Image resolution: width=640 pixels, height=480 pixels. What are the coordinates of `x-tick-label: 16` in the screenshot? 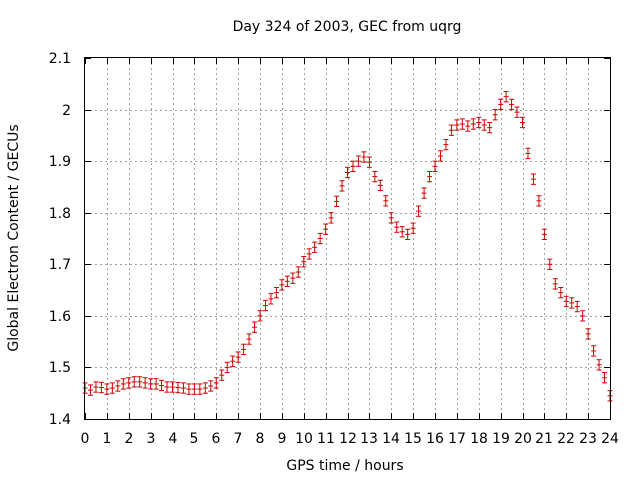 It's located at (435, 439).